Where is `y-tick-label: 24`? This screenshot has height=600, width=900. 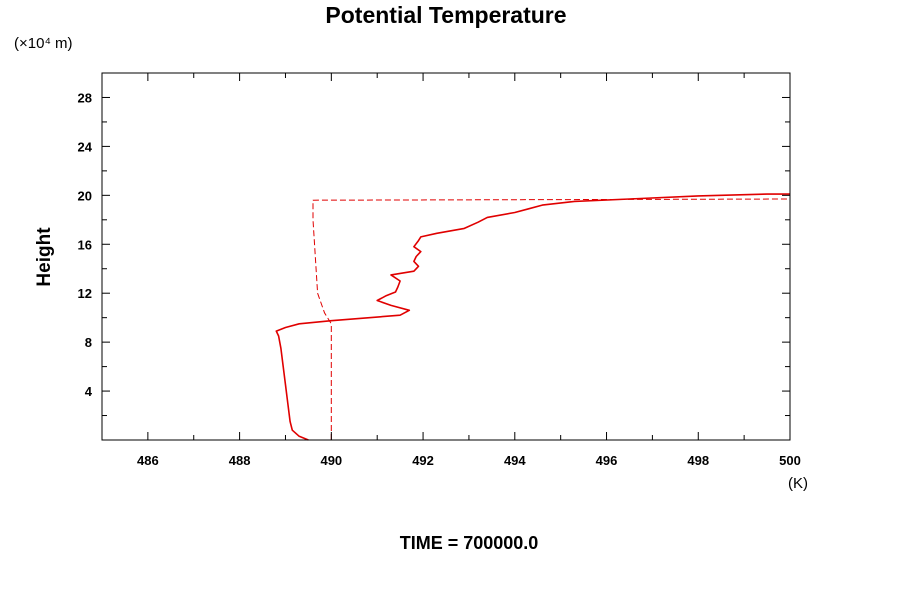 y-tick-label: 24 is located at coordinates (85, 146).